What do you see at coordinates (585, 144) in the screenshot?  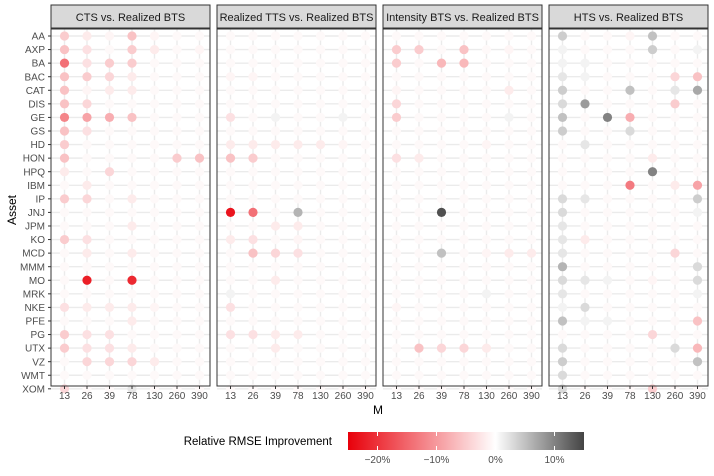 I see `data-point: HD, M=26: 2%` at bounding box center [585, 144].